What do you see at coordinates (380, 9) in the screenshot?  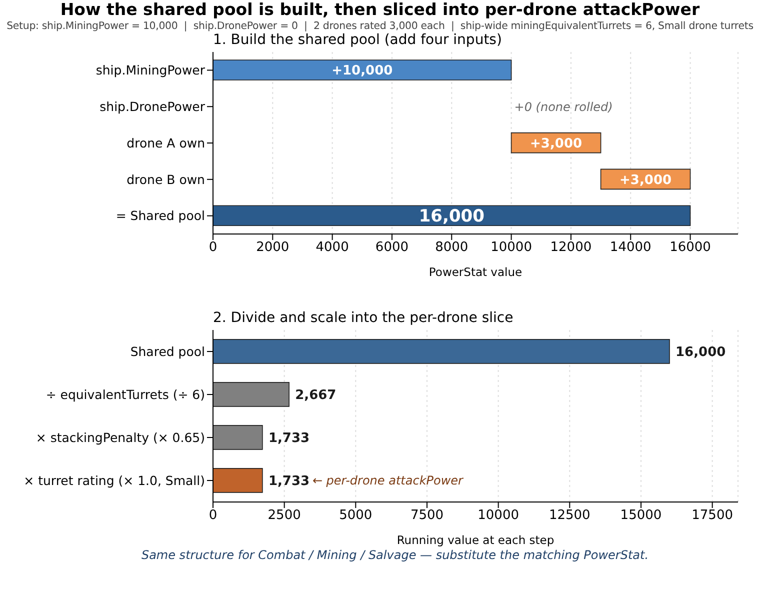 I see `chart-title: How the shared pool is built, then sliced into per-drone attackPower` at bounding box center [380, 9].